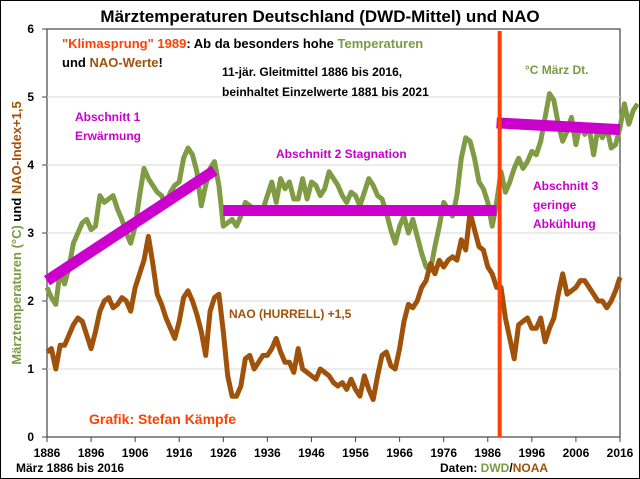 Image resolution: width=640 pixels, height=479 pixels. I want to click on x-tick-label: 1916, so click(179, 453).